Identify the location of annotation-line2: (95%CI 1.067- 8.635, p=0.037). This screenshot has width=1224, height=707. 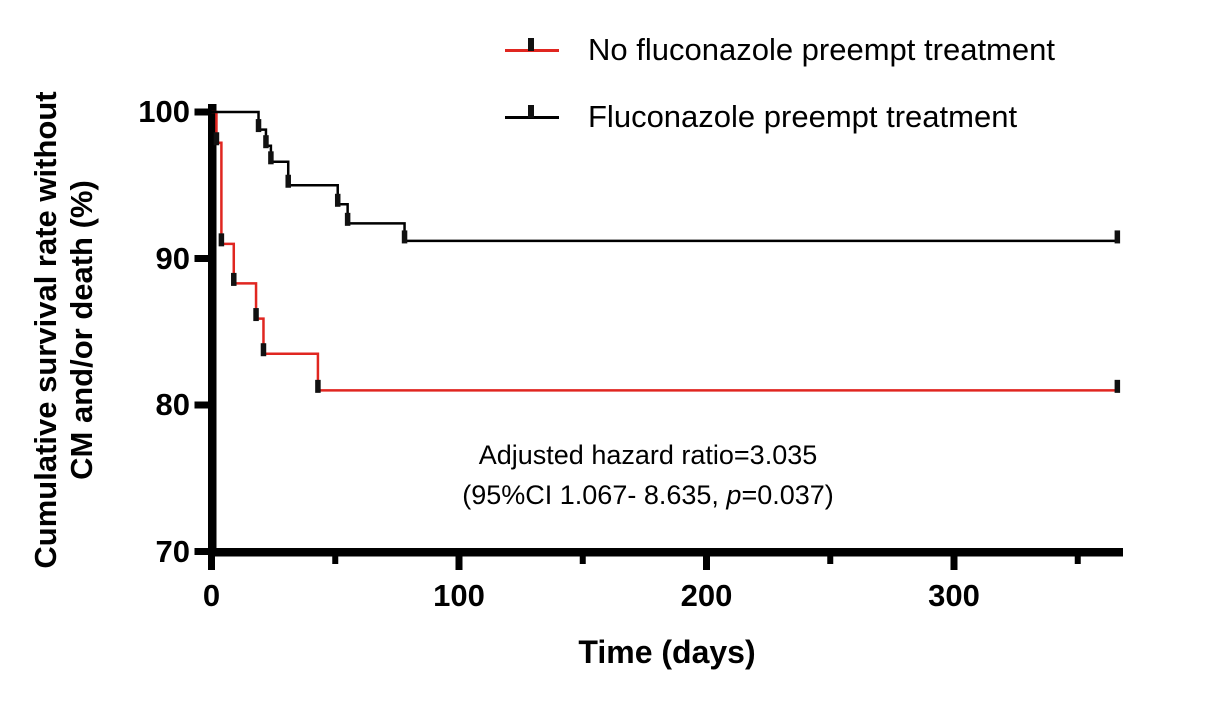
(648, 495).